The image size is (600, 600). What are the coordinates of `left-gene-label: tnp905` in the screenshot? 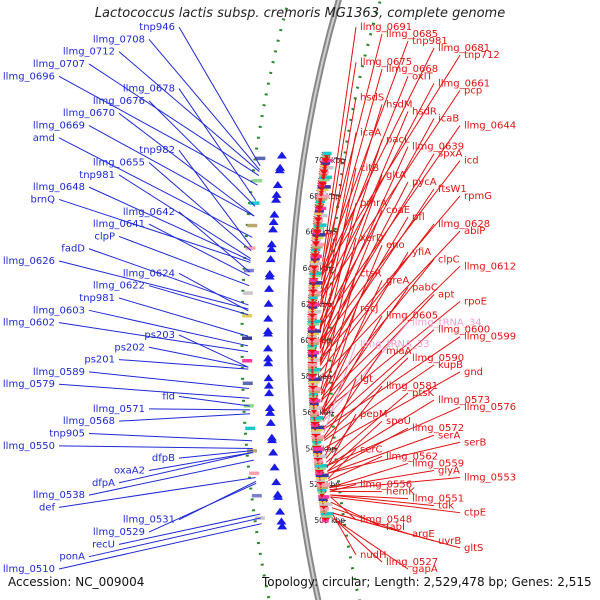 It's located at (67, 434).